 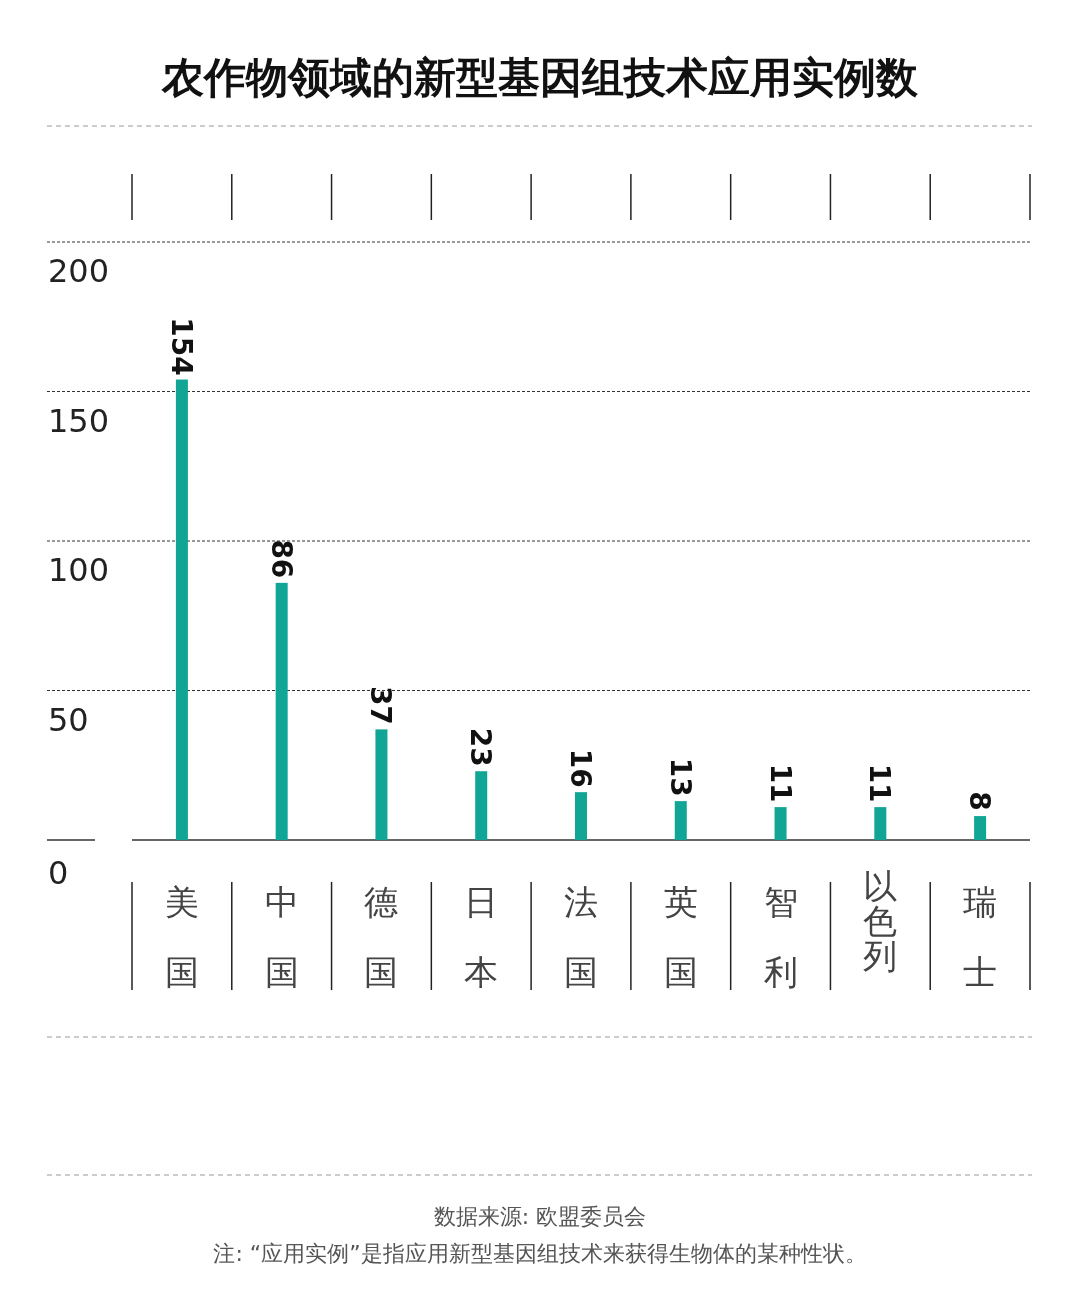 What do you see at coordinates (281, 559) in the screenshot?
I see `data-label: 86` at bounding box center [281, 559].